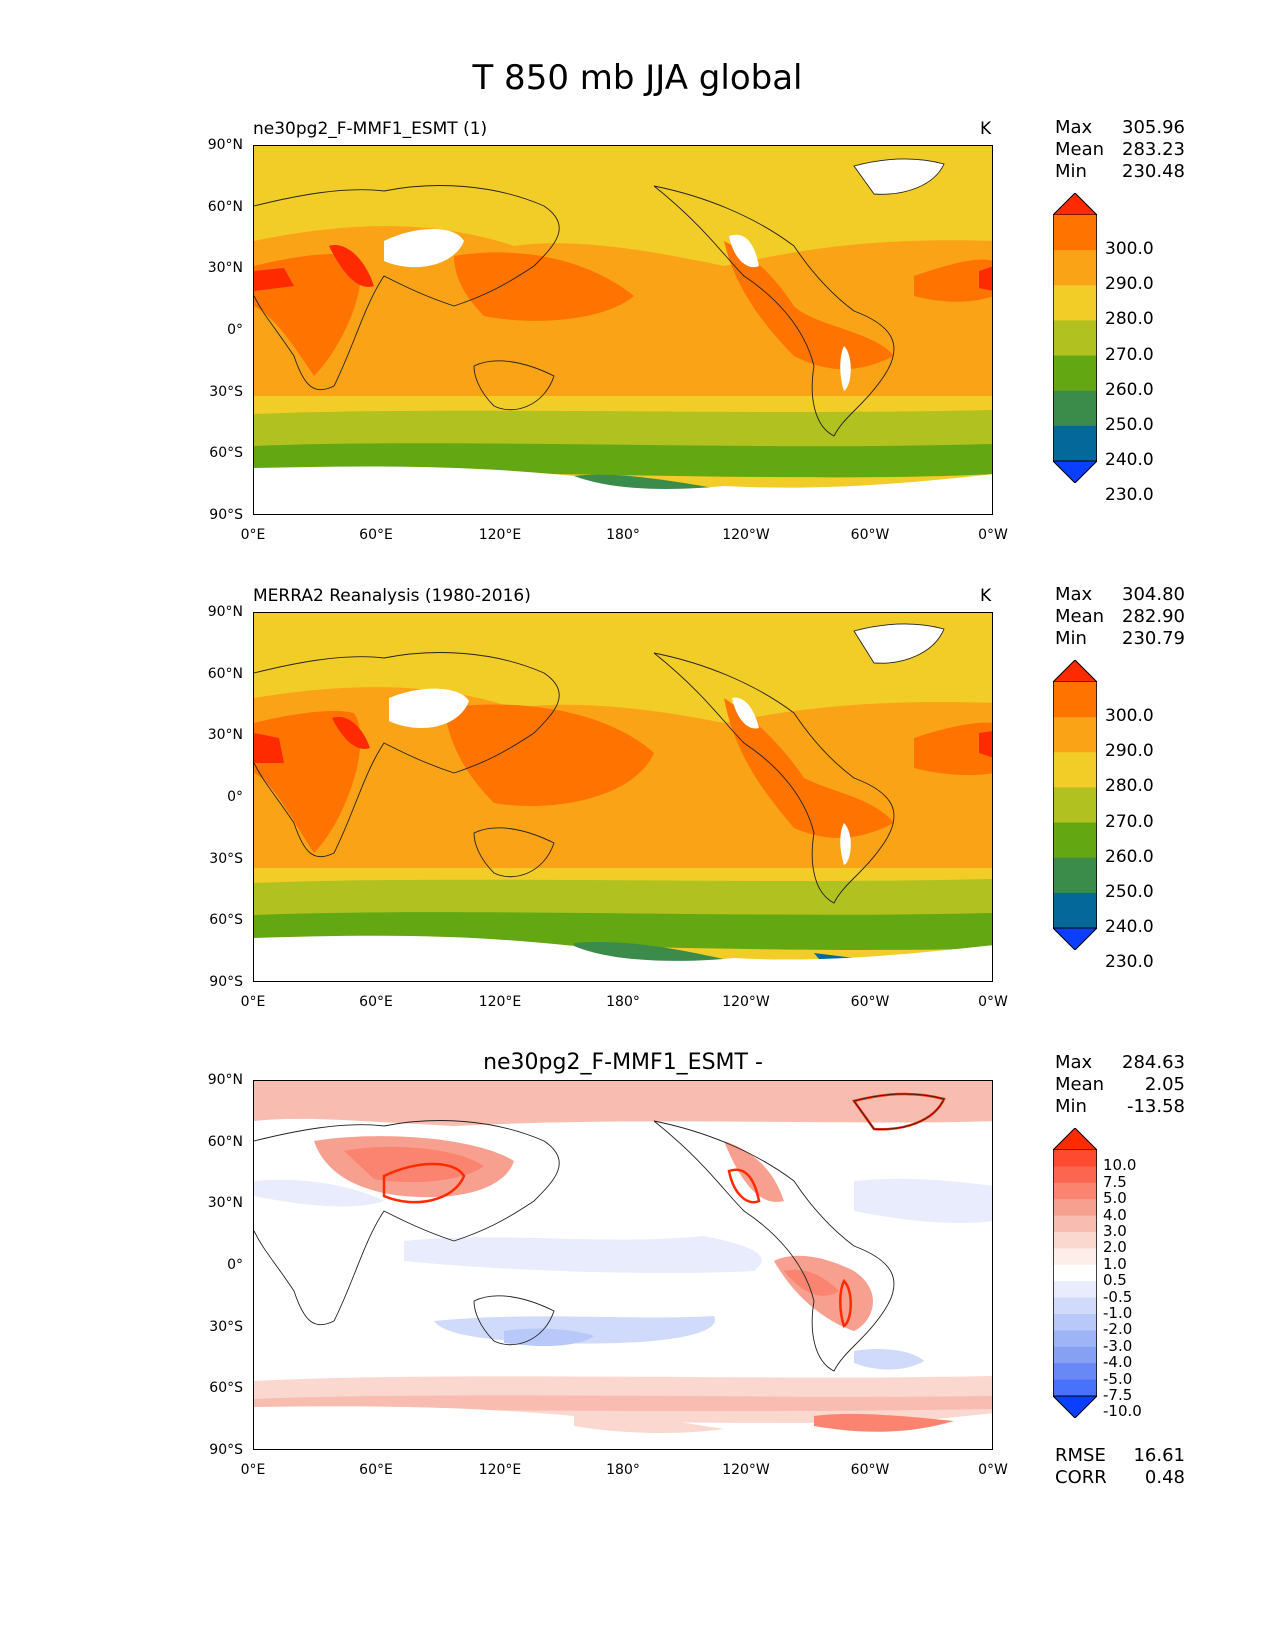  What do you see at coordinates (1120, 1165) in the screenshot?
I see `colorbar-tick-label: 10.0` at bounding box center [1120, 1165].